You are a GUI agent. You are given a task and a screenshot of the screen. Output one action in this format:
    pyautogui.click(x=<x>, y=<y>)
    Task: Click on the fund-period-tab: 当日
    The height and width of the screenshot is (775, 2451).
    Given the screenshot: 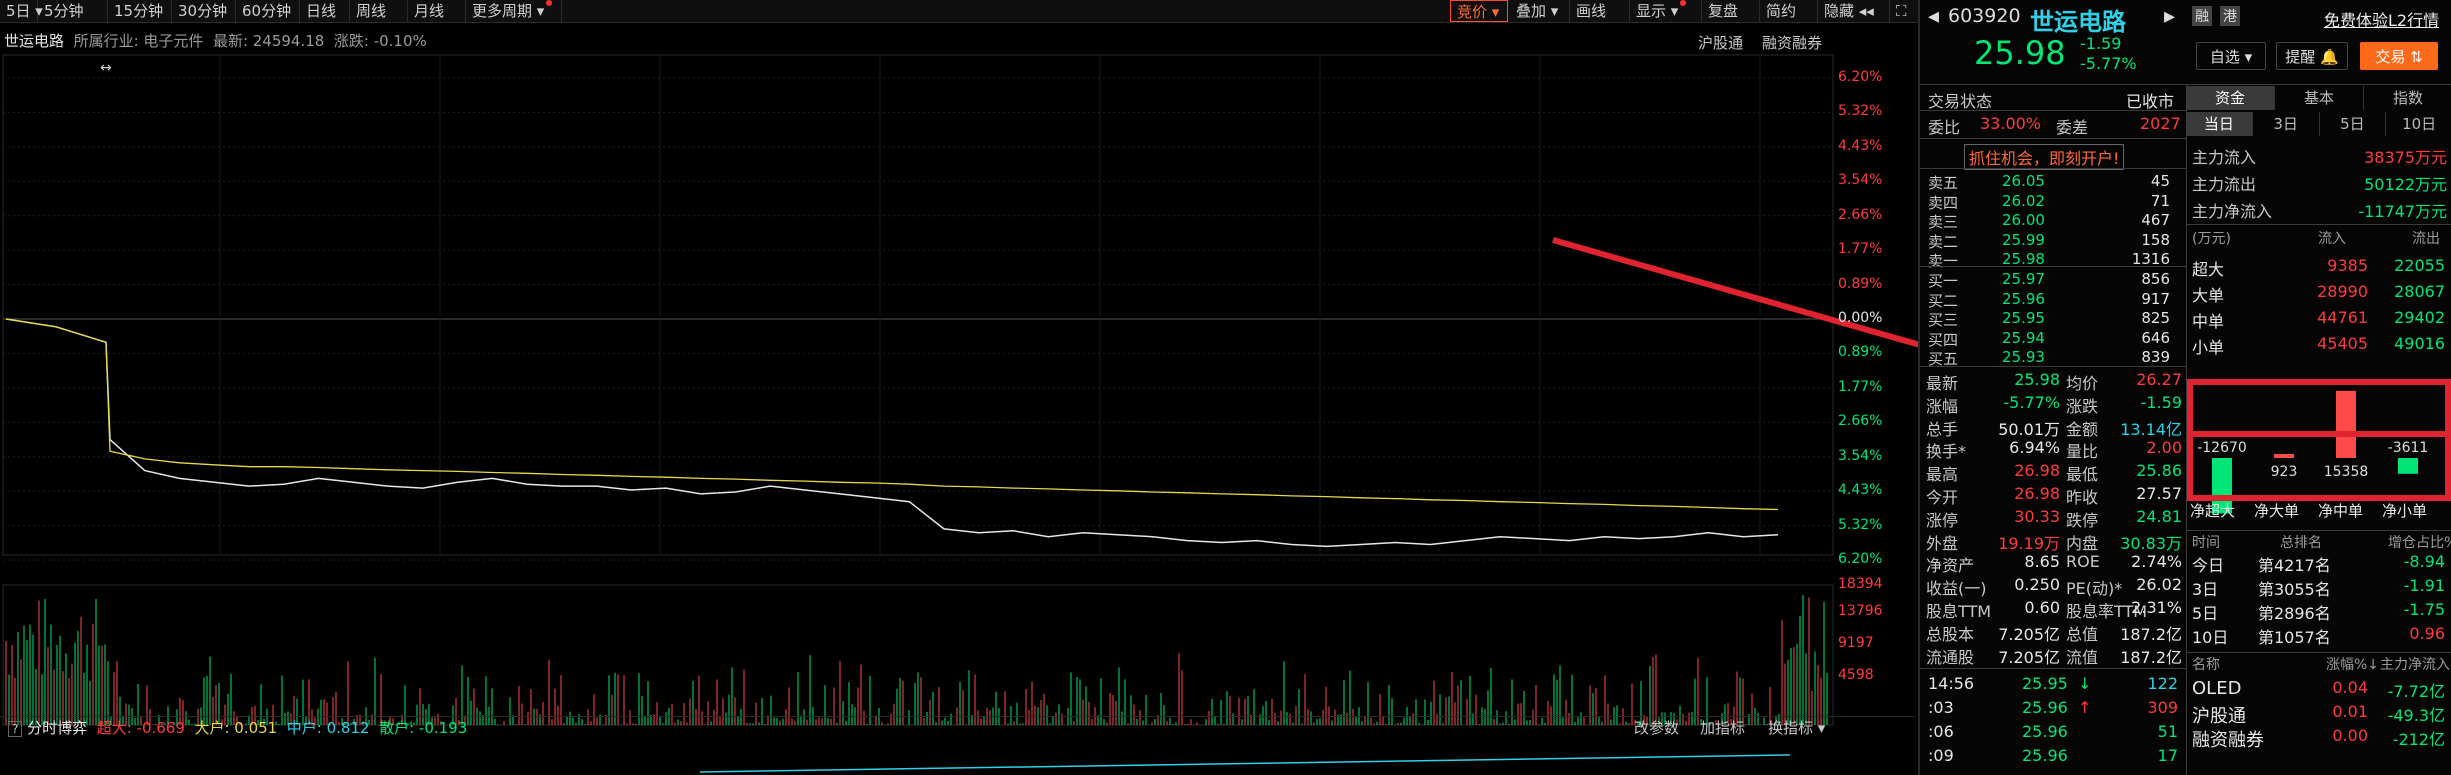 What is the action you would take?
    pyautogui.click(x=2219, y=124)
    